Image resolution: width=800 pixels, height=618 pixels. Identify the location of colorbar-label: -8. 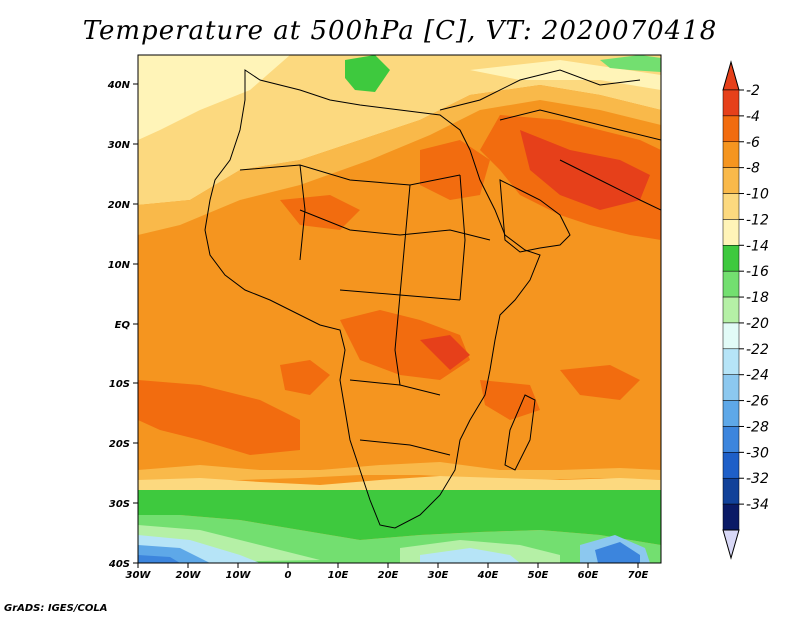
(753, 169).